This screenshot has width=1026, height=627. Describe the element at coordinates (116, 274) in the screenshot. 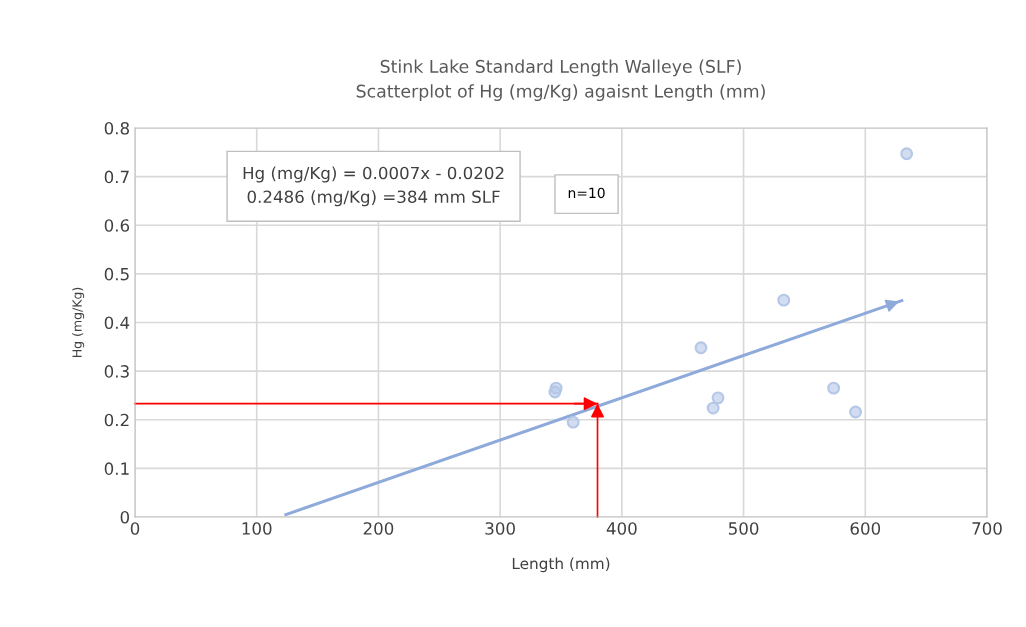

I see `y-tick-label: 0.5` at that location.